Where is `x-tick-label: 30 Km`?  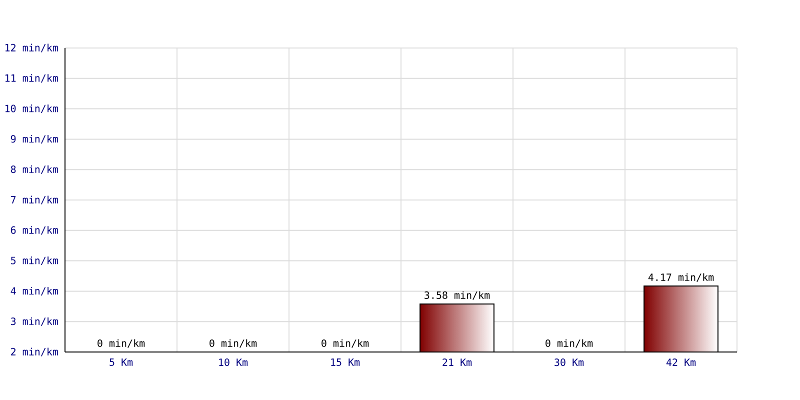
x-tick-label: 30 Km is located at coordinates (569, 362).